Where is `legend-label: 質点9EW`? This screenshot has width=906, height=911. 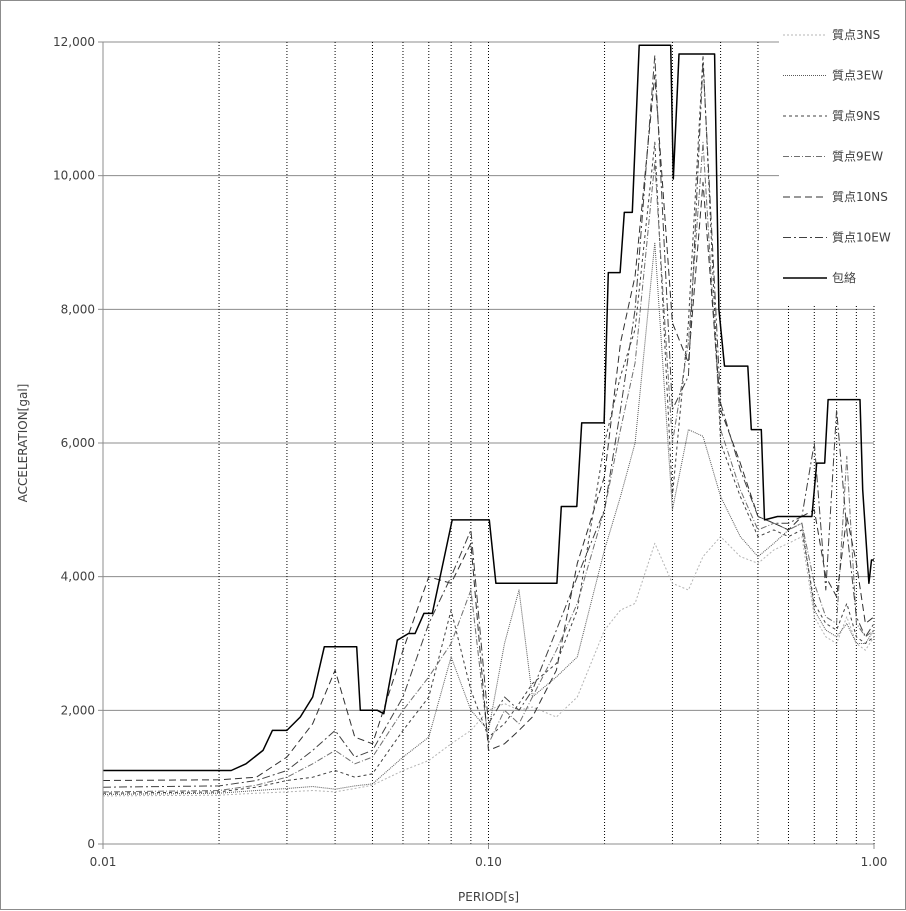 legend-label: 質点9EW is located at coordinates (857, 156).